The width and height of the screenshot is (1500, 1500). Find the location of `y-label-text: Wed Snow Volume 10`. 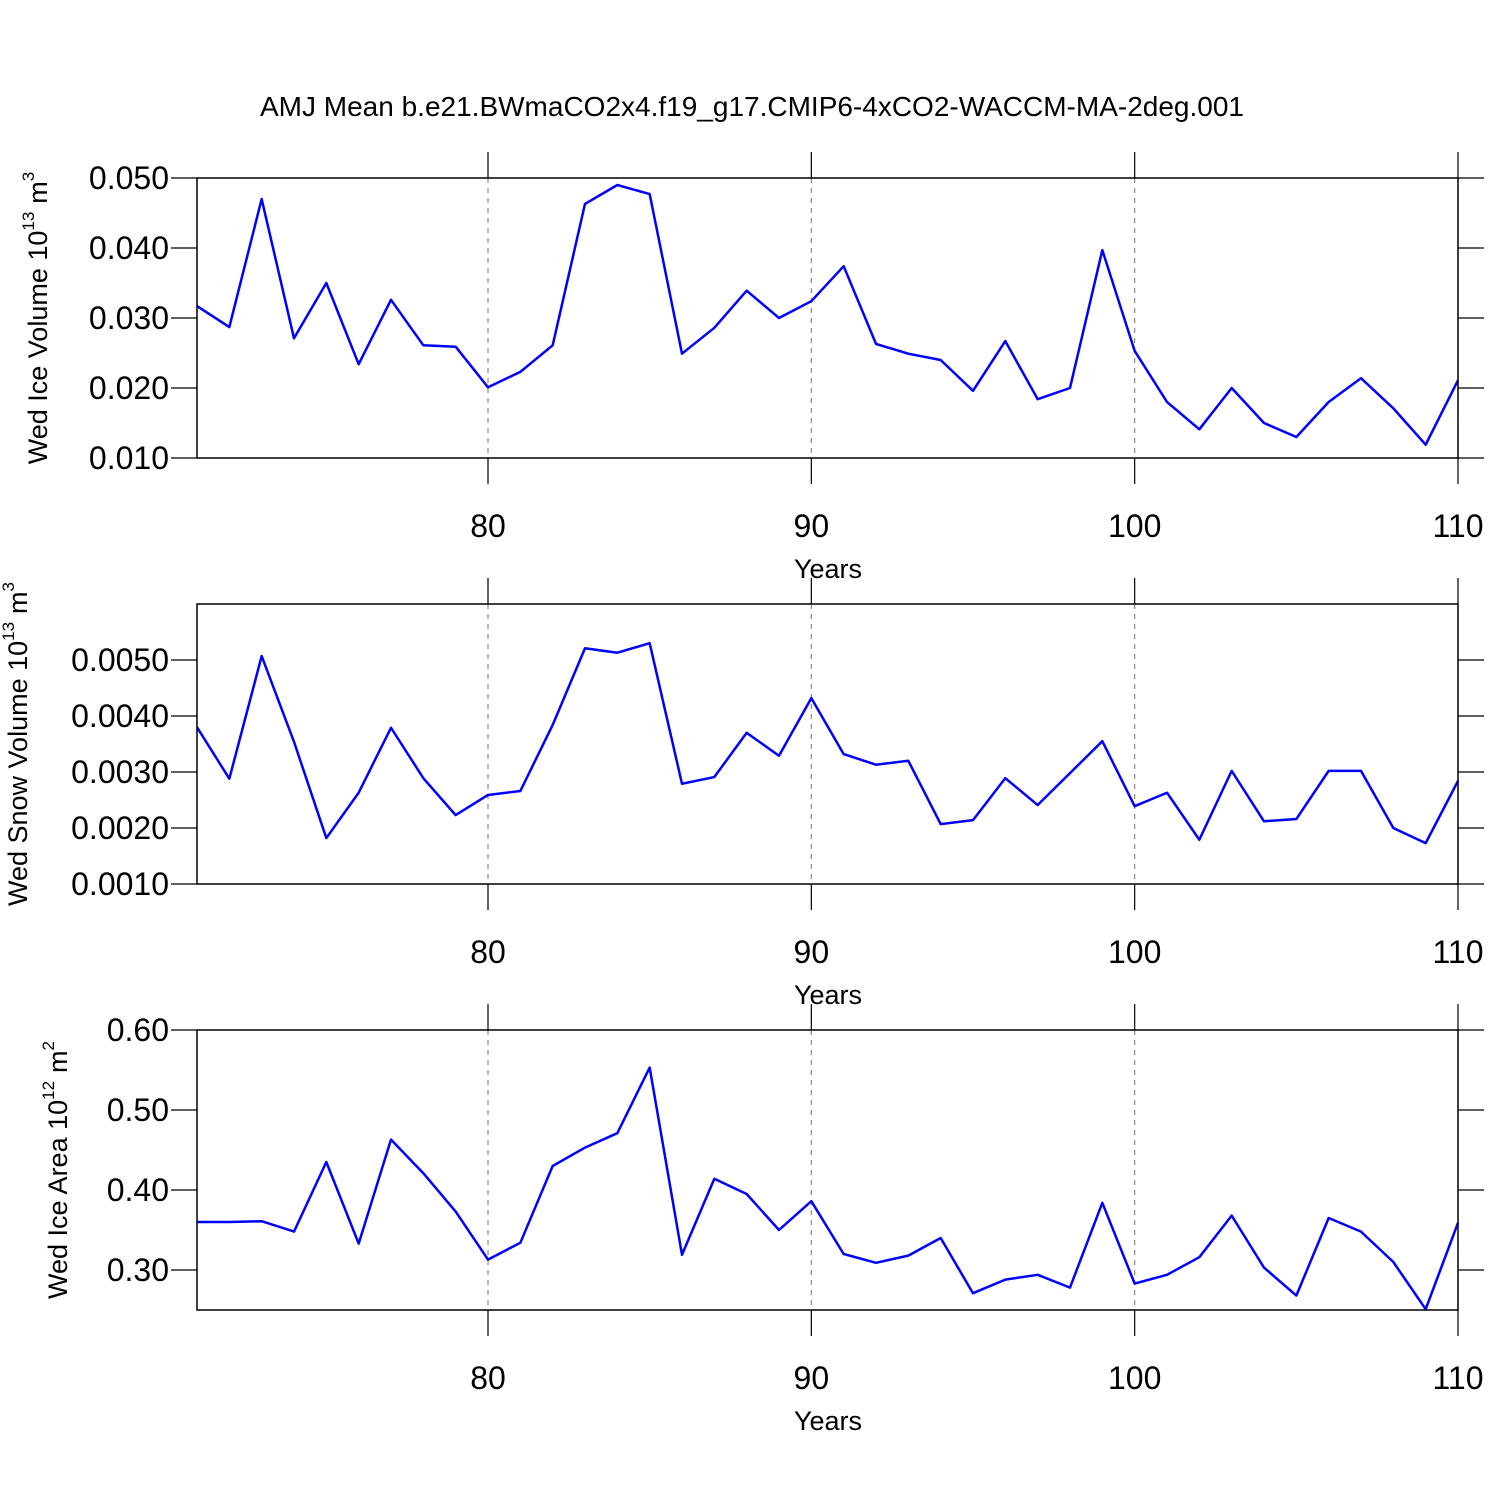

y-label-text: Wed Snow Volume 10 is located at coordinates (18, 773).